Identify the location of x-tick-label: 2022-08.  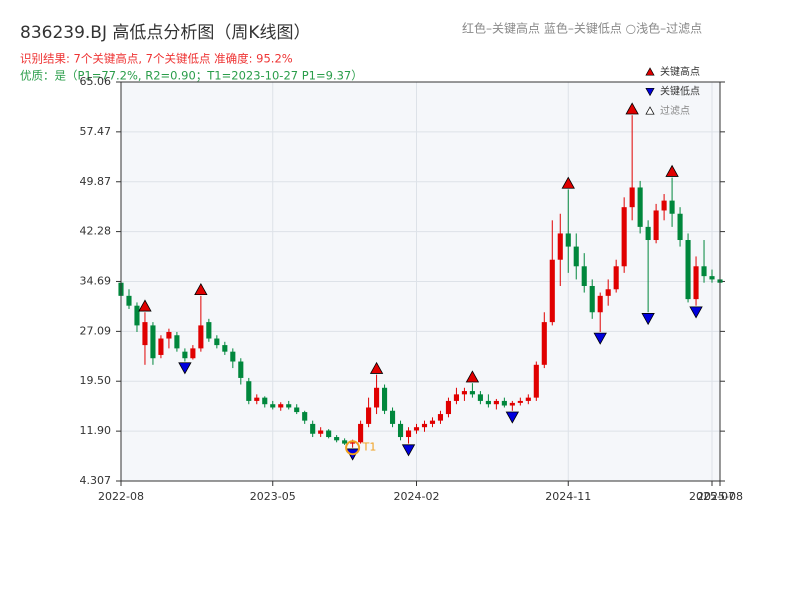
(121, 496).